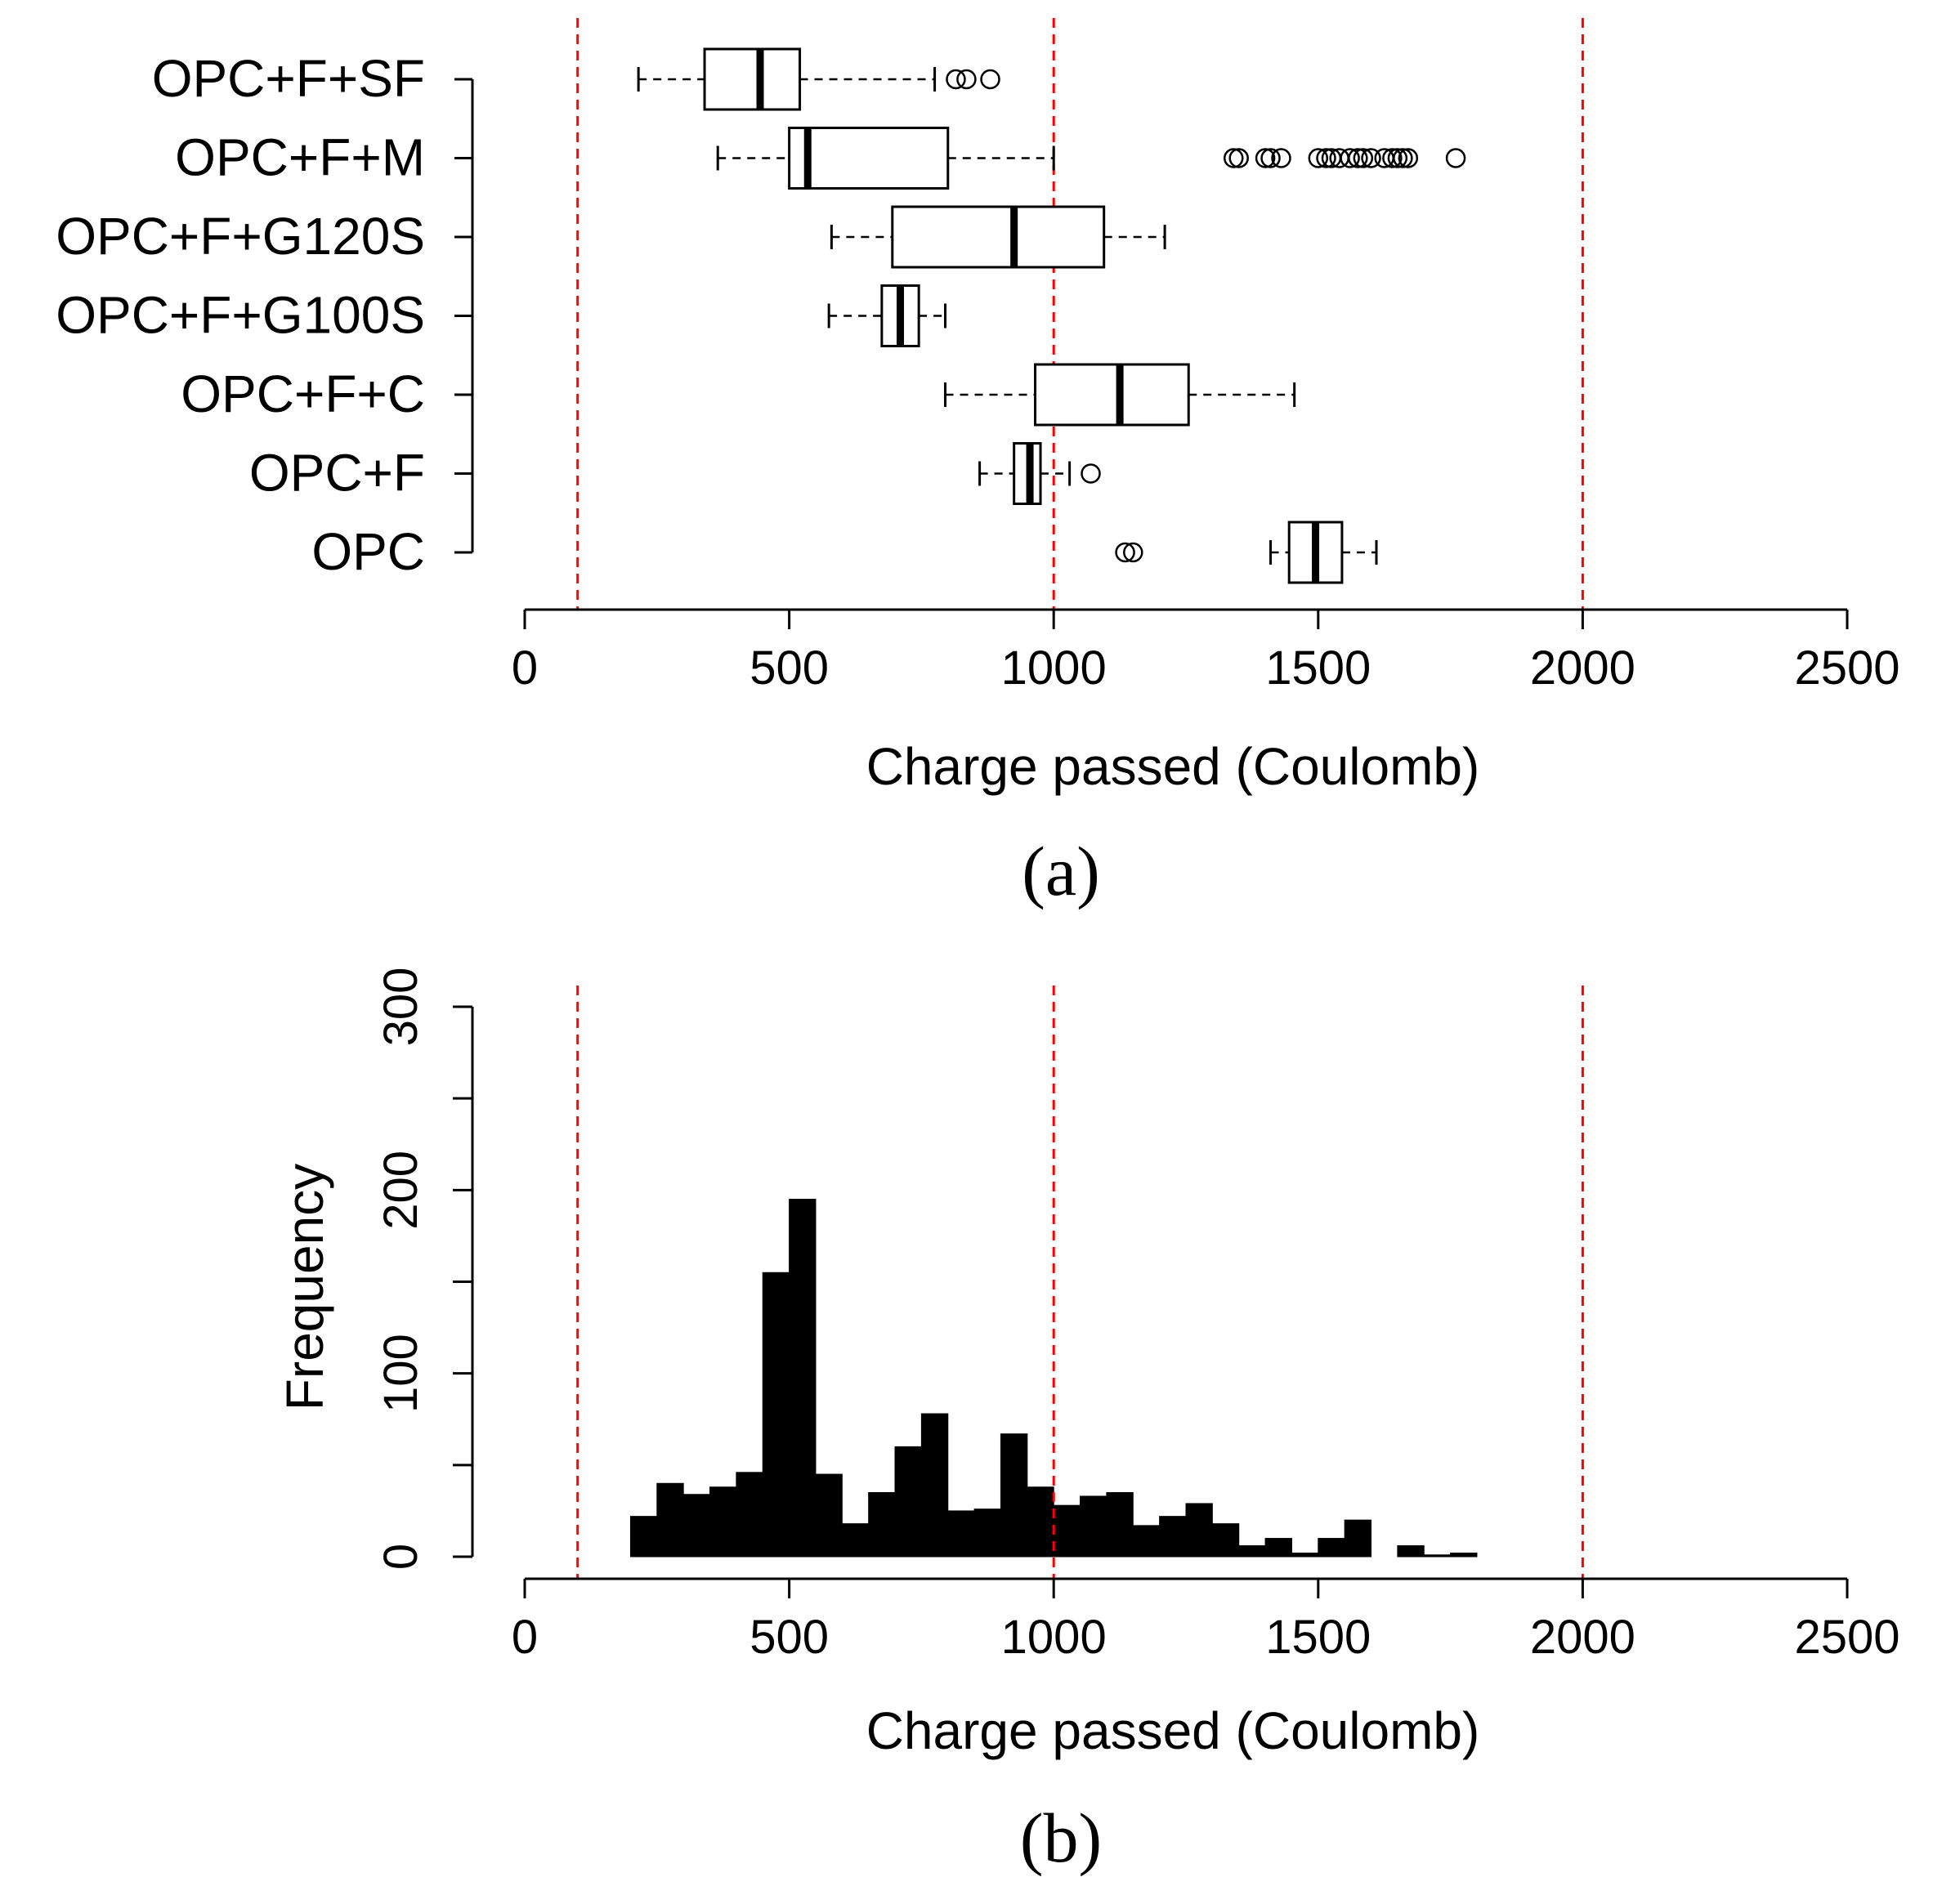 Image resolution: width=1933 pixels, height=1904 pixels. Describe the element at coordinates (887, 315) in the screenshot. I see `box-opc-f-g100s` at that location.